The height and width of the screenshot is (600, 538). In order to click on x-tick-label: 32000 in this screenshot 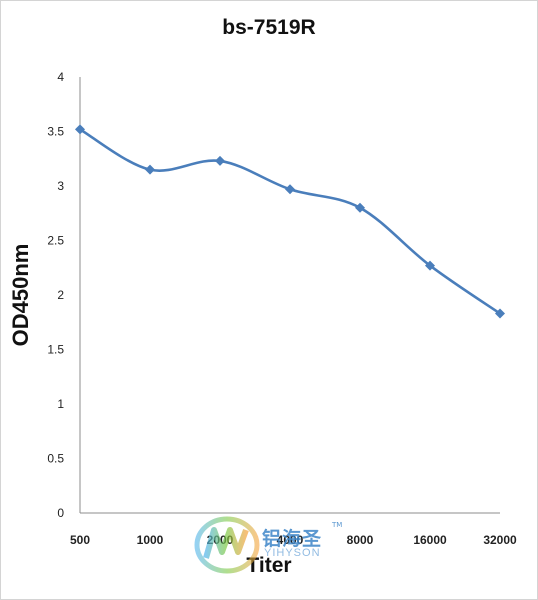, I will do `click(500, 540)`.